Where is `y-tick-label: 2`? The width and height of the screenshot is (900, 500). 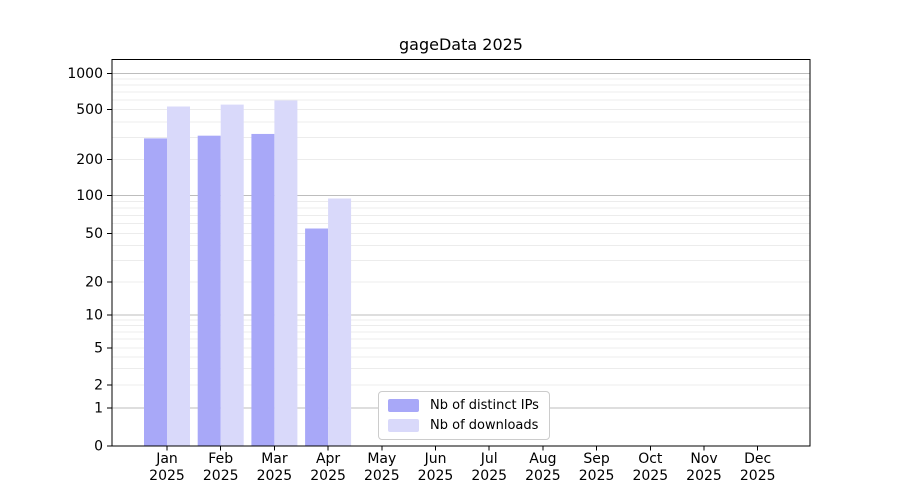
y-tick-label: 2 is located at coordinates (98, 385).